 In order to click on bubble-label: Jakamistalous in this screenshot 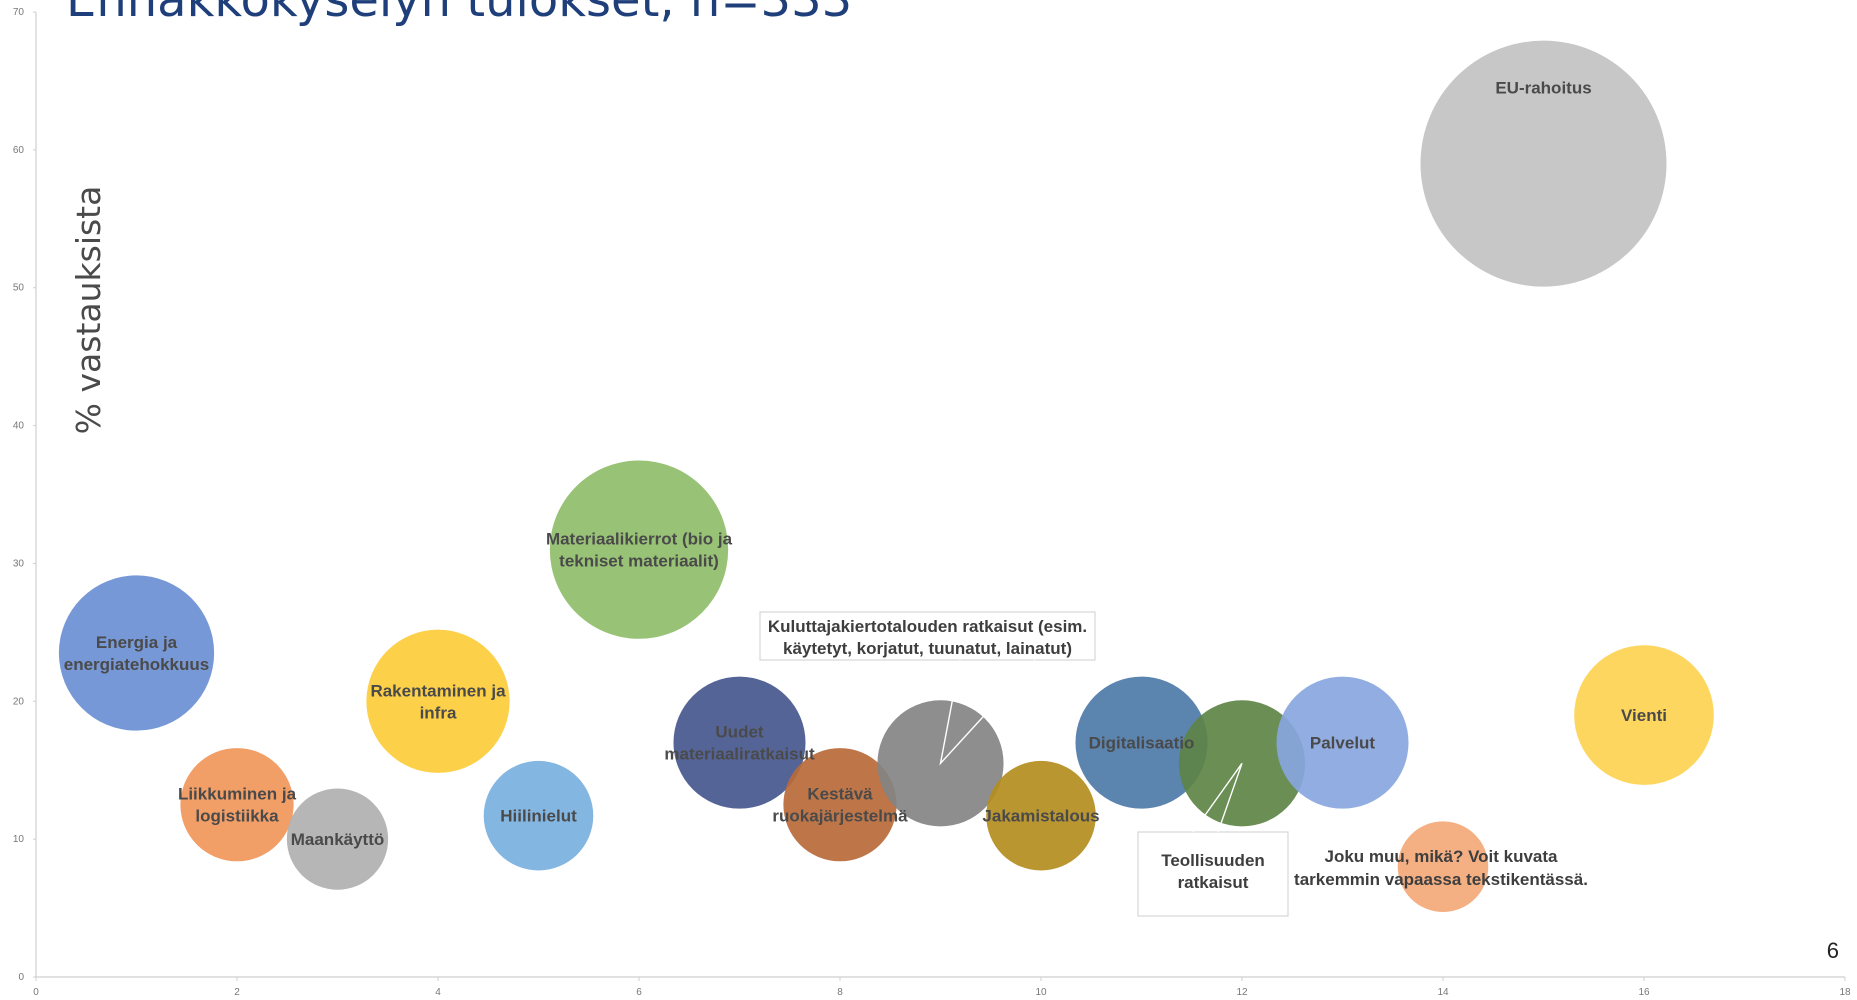, I will do `click(1040, 816)`.